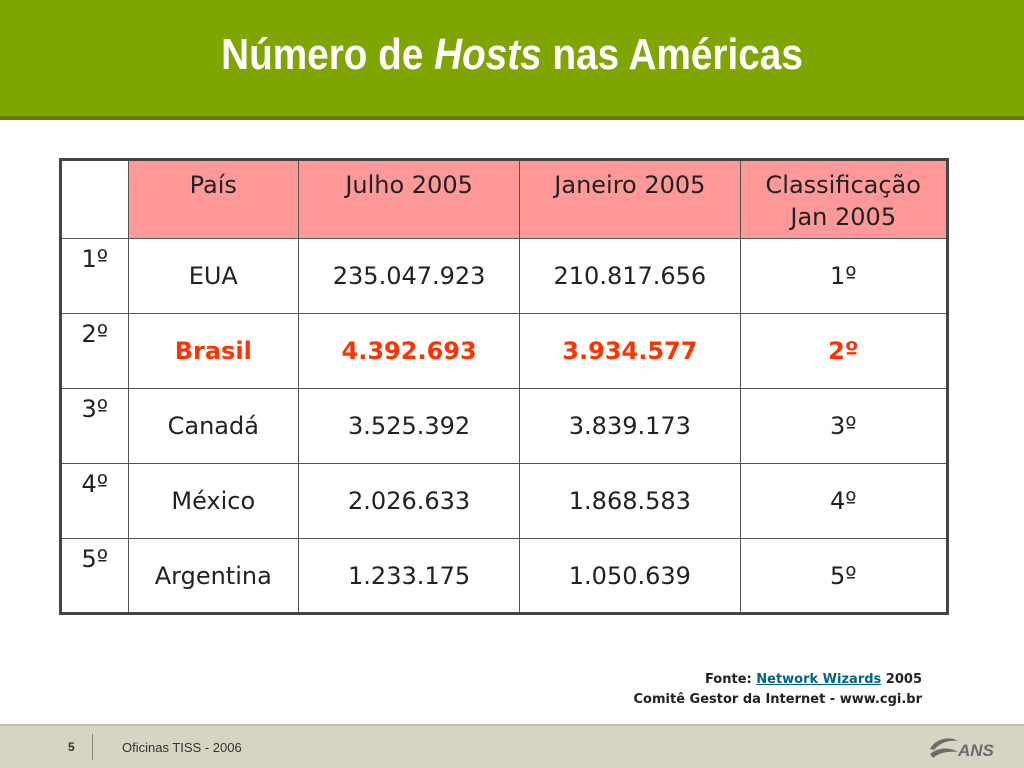 The width and height of the screenshot is (1024, 768). Describe the element at coordinates (213, 276) in the screenshot. I see `country-cell: EUA` at that location.